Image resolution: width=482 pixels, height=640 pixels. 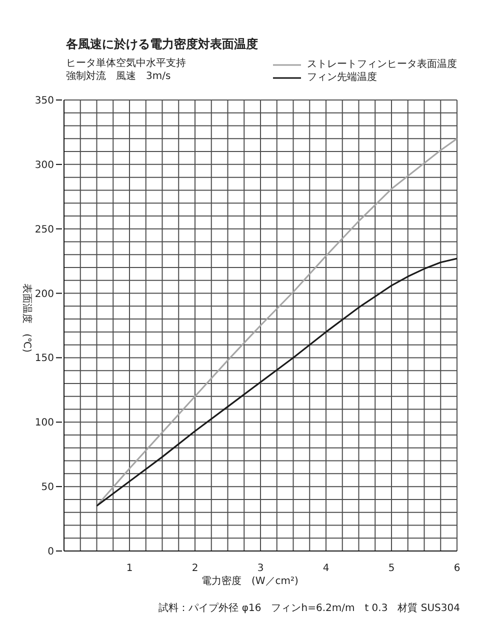 I want to click on chart-subtitle: ヒータ単体空気中水平支持強制対流 風速 3m/s, so click(x=126, y=70).